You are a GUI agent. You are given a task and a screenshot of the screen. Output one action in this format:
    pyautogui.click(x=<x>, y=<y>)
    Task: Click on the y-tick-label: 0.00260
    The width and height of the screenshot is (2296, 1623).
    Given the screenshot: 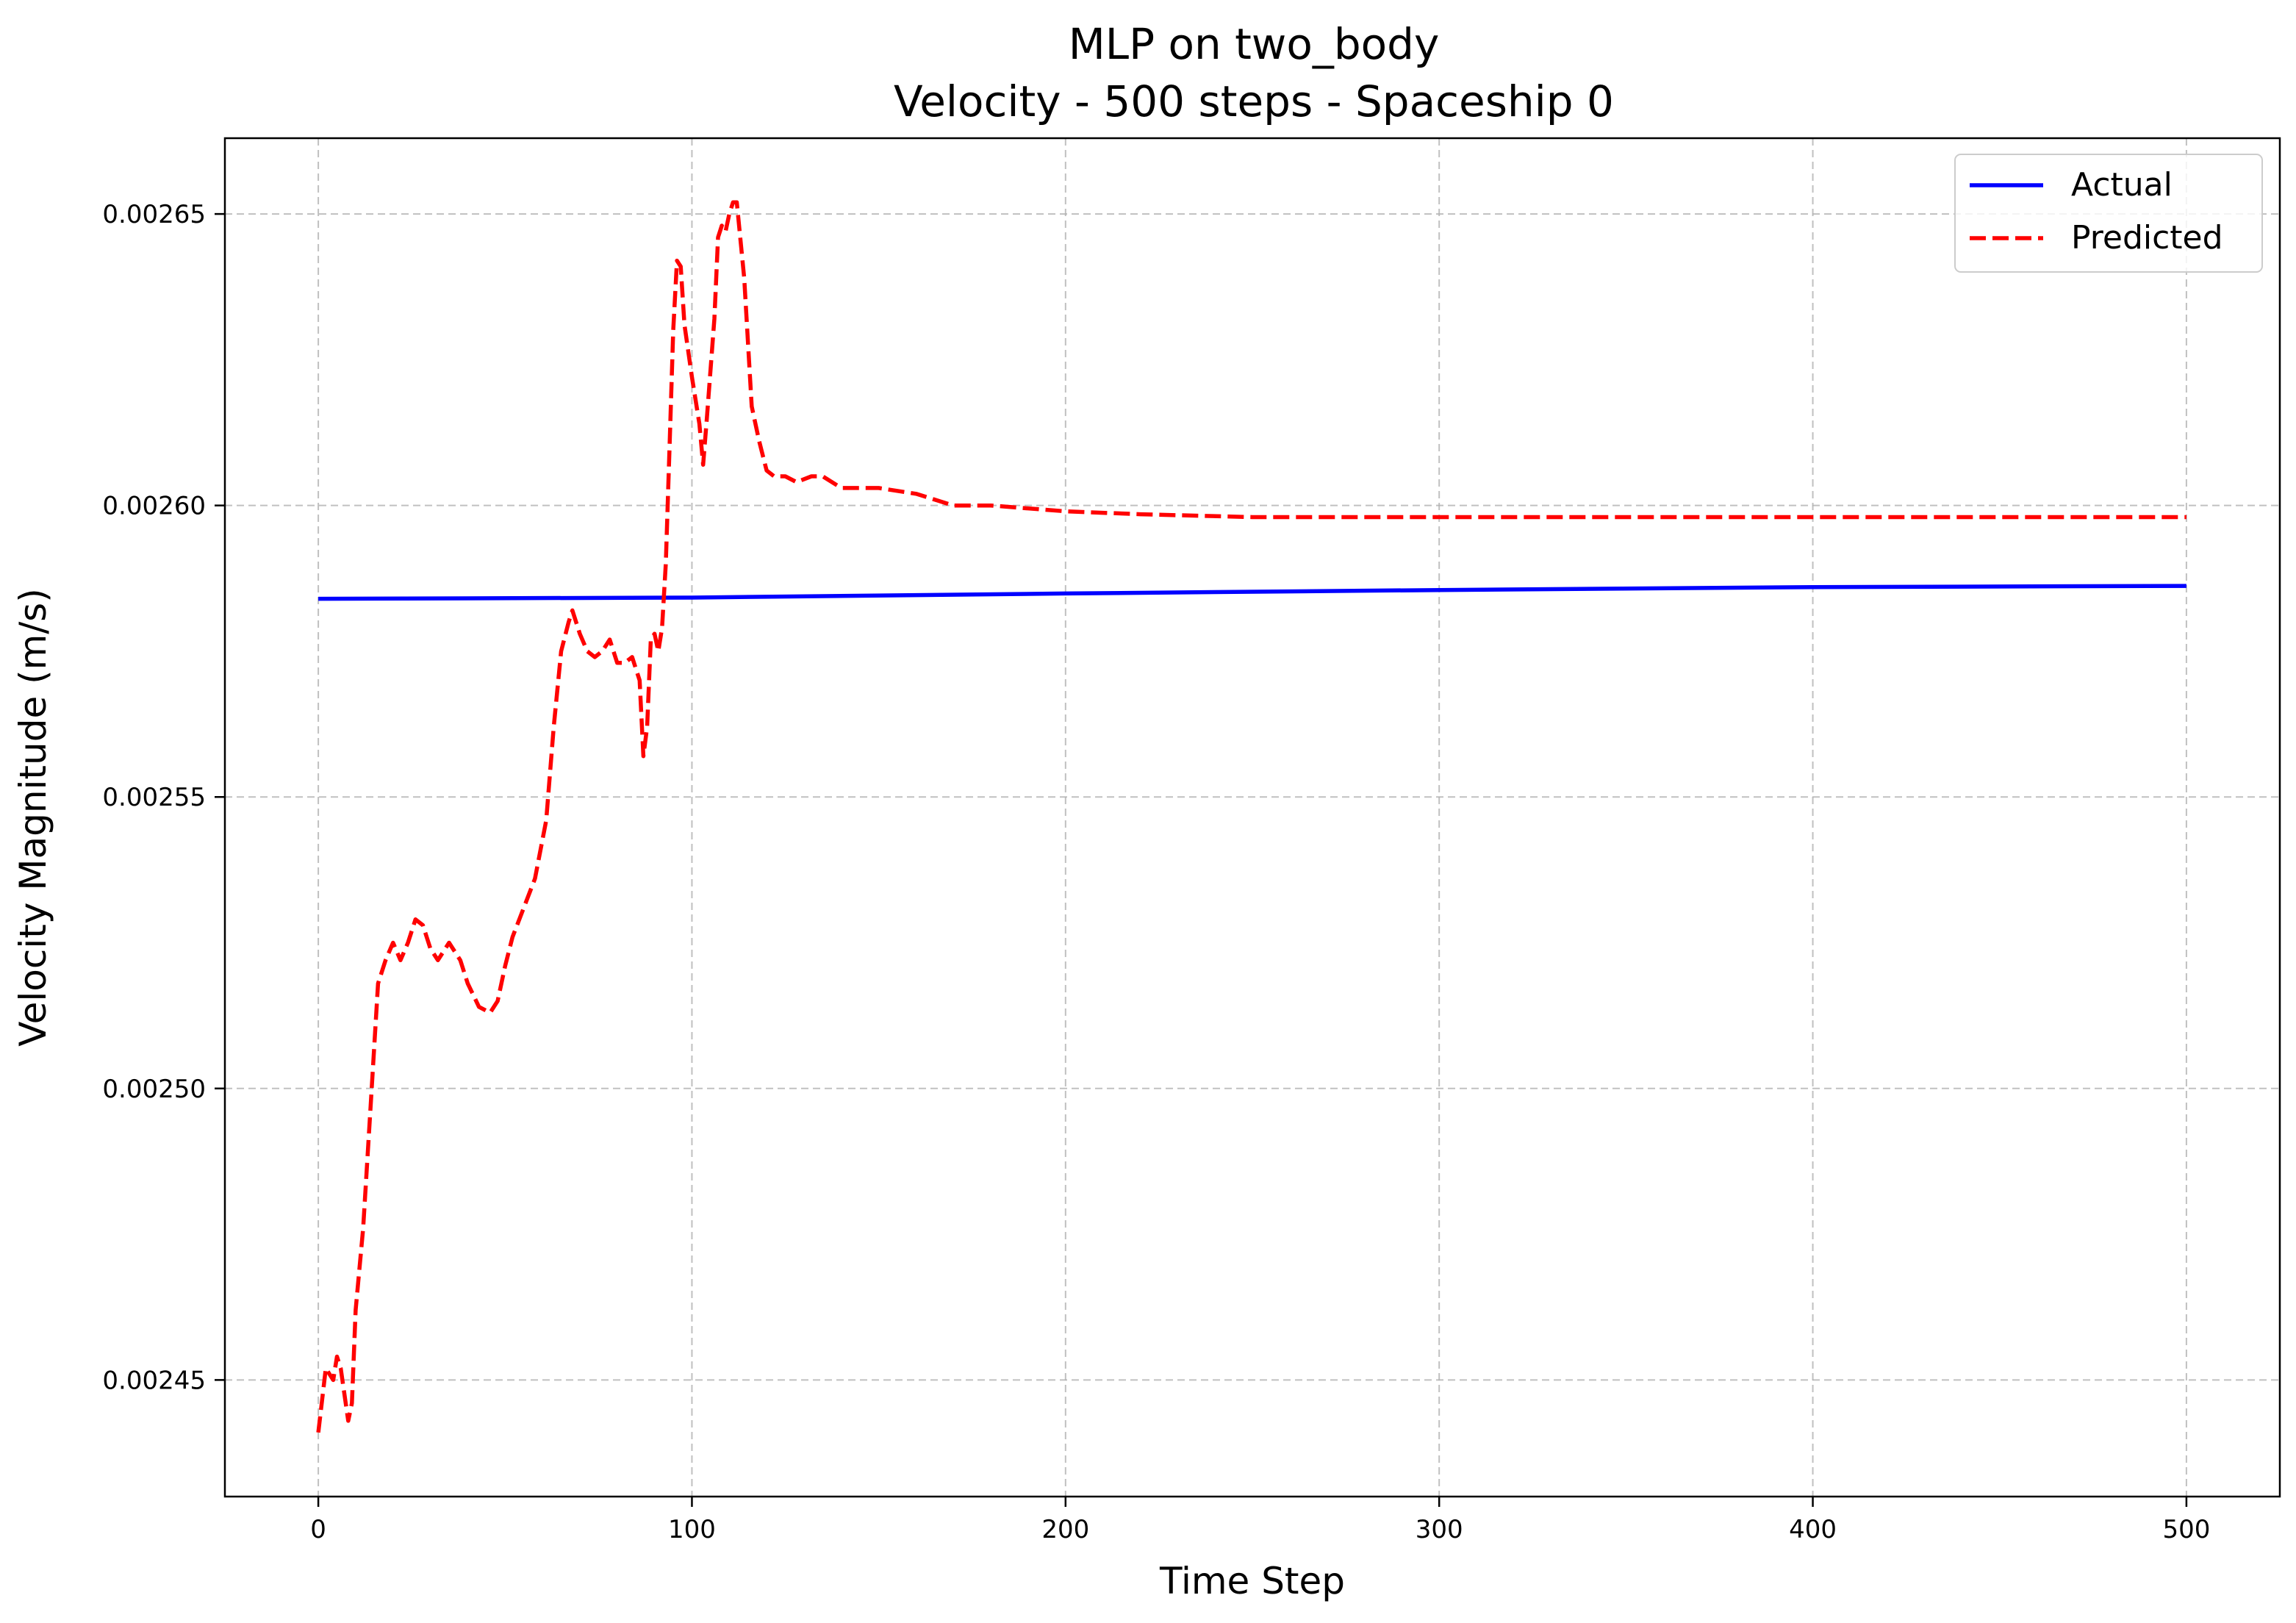 What is the action you would take?
    pyautogui.click(x=154, y=506)
    